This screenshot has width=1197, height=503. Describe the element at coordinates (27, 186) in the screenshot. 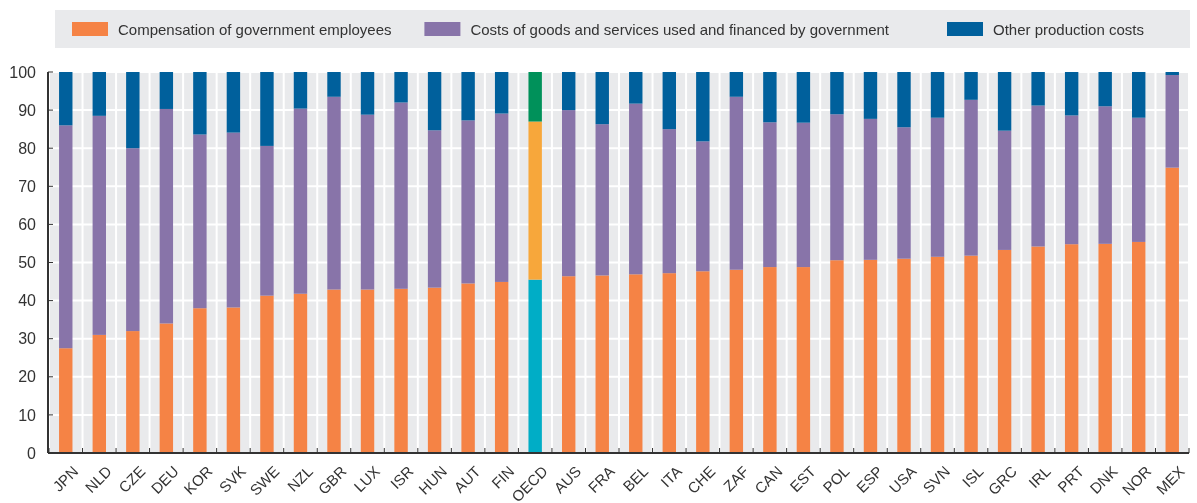

I see `y-tick-label: 70` at that location.